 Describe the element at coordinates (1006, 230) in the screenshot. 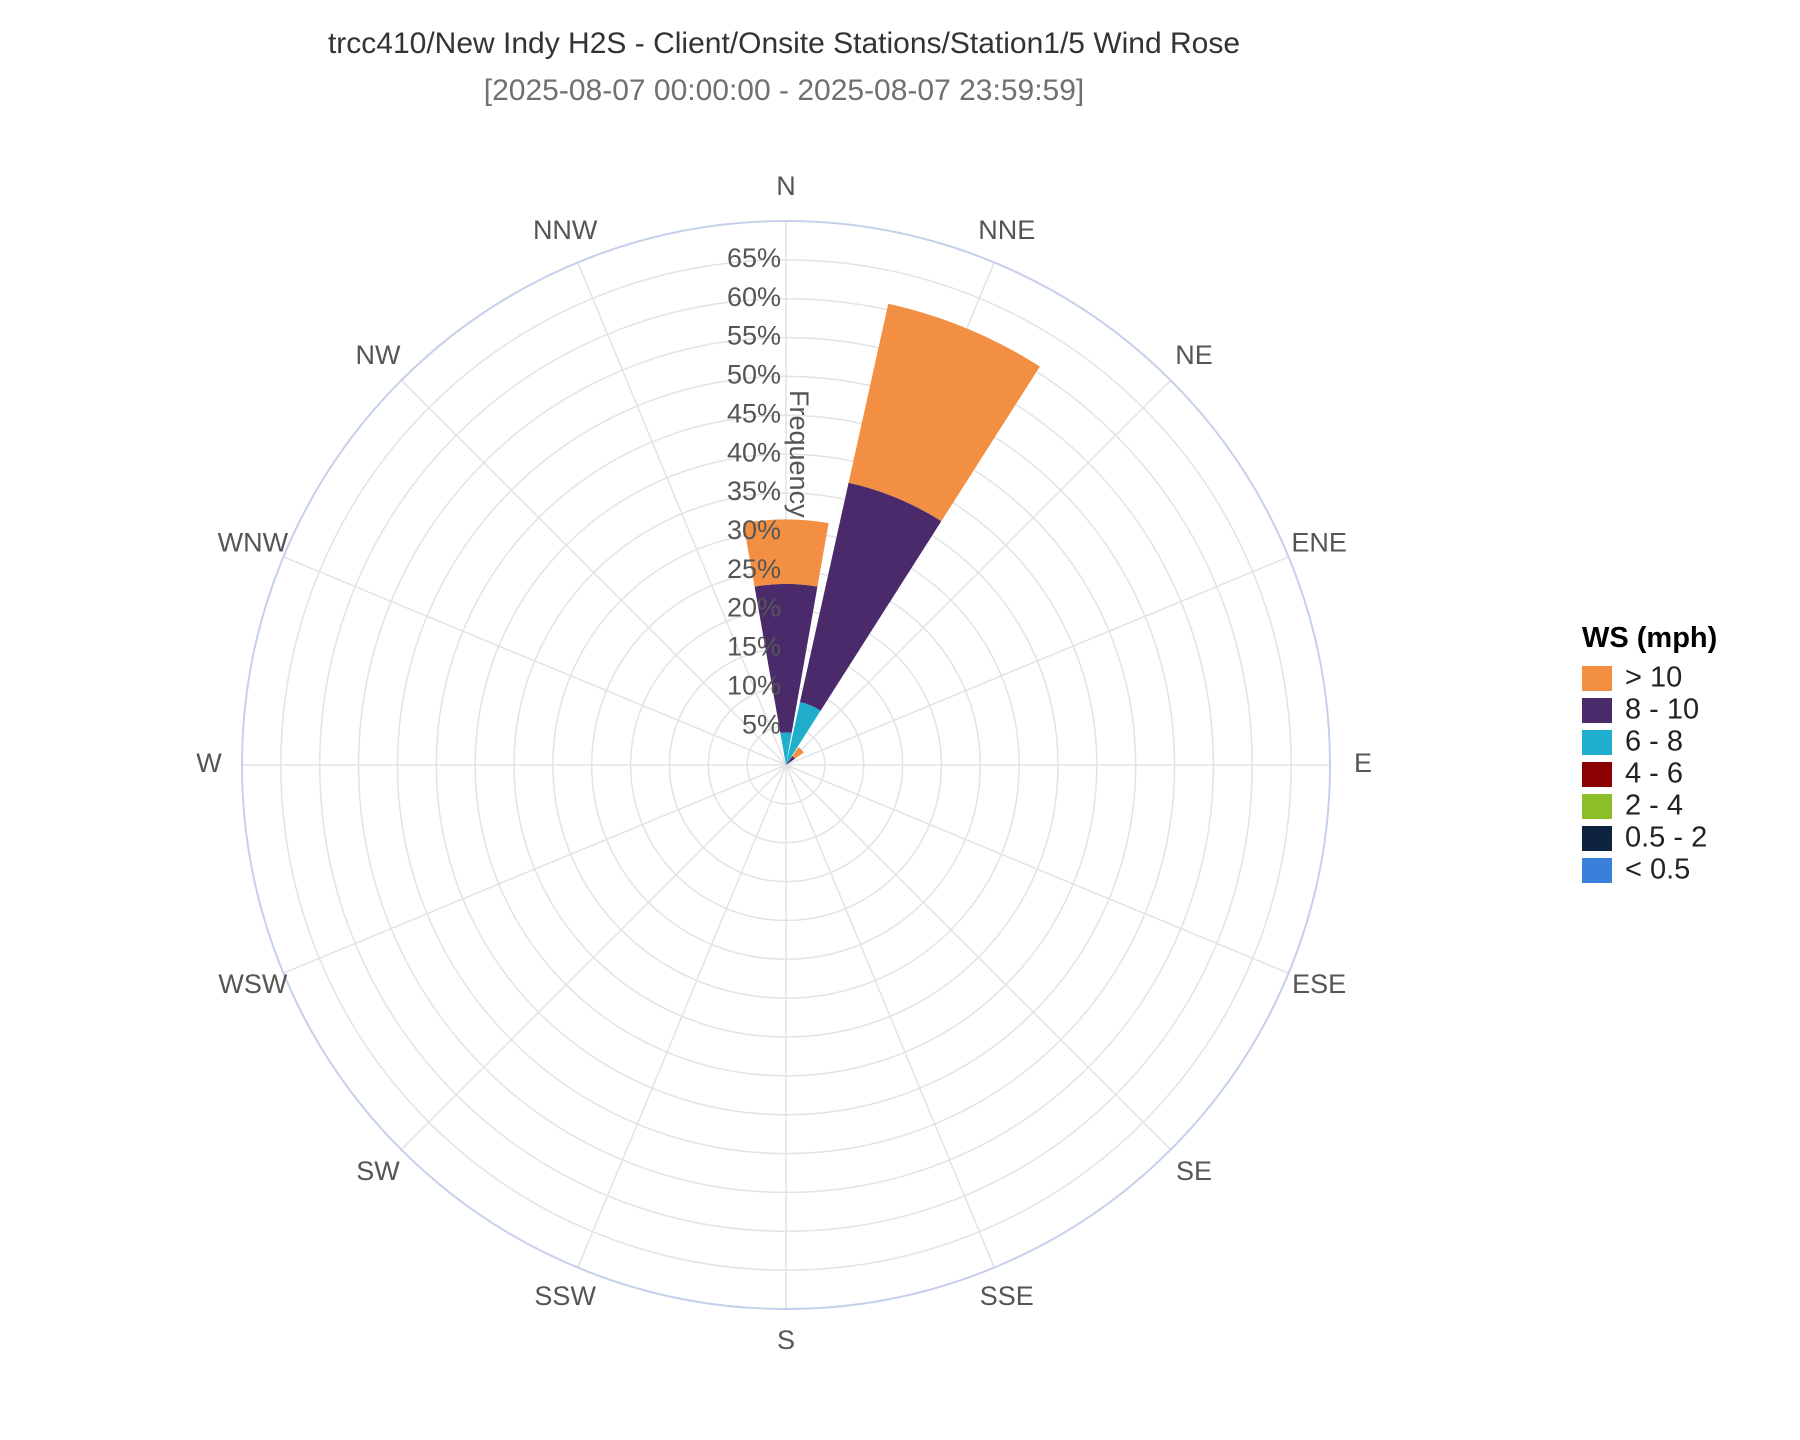

I see `direction-label-nne: NNE` at that location.